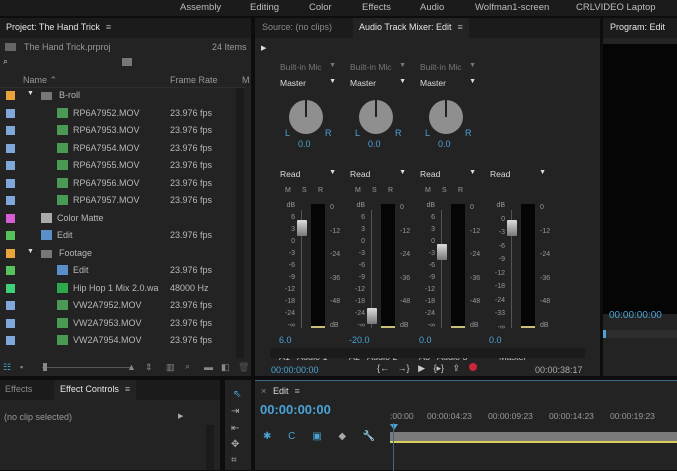 This screenshot has width=677, height=471. What do you see at coordinates (286, 391) in the screenshot?
I see `tab-edit-sequence: Edit ≡` at bounding box center [286, 391].